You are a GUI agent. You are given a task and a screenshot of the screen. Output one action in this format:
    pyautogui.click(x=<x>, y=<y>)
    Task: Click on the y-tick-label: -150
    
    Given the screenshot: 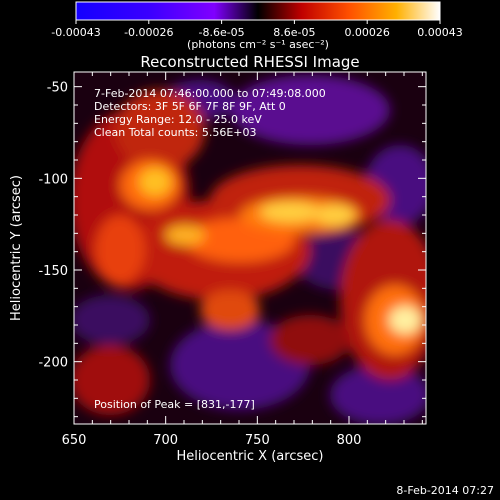 What is the action you would take?
    pyautogui.click(x=53, y=271)
    